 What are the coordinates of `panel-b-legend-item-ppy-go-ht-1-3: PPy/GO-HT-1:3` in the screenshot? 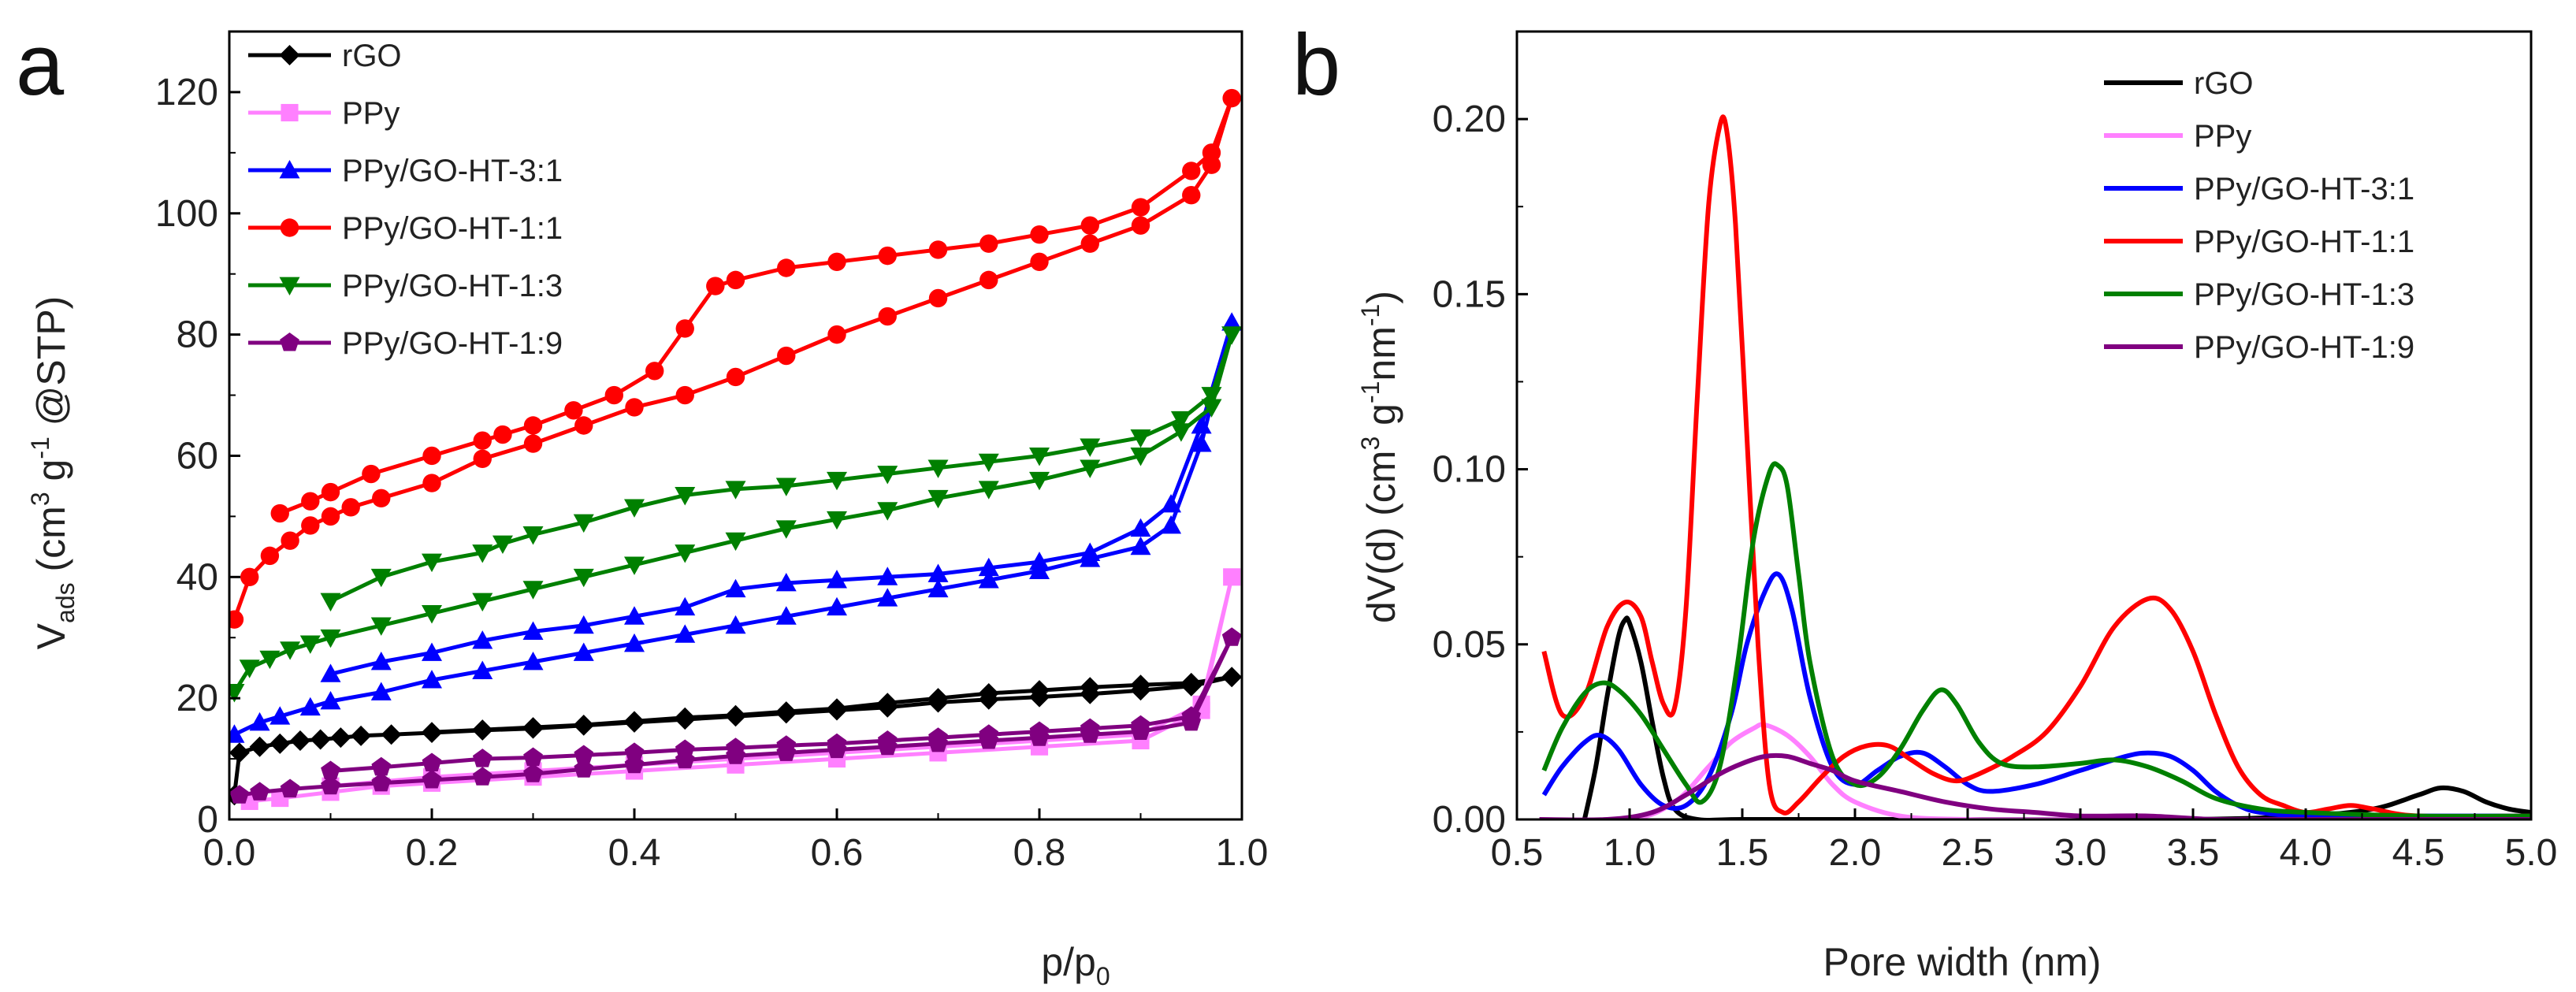 It's located at (2259, 294).